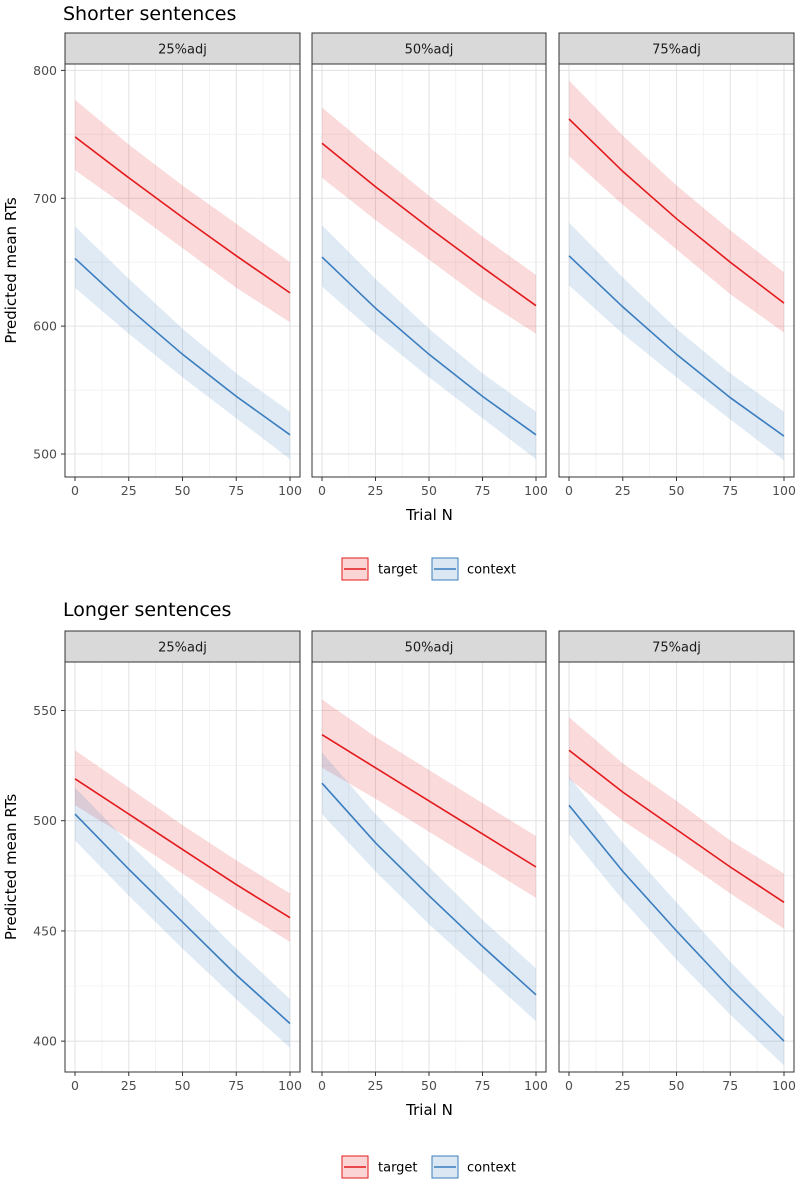 This screenshot has width=800, height=1181. What do you see at coordinates (45, 70) in the screenshot?
I see `y-tick-label: 800` at bounding box center [45, 70].